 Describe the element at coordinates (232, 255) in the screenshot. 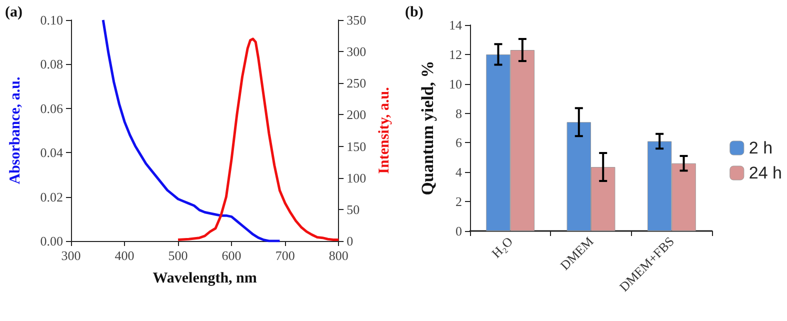

I see `x-tick-label: 600` at that location.